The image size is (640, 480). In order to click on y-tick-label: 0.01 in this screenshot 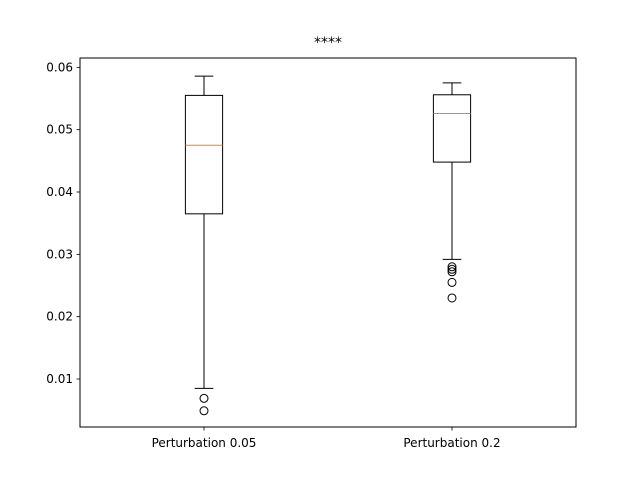, I will do `click(59, 379)`.